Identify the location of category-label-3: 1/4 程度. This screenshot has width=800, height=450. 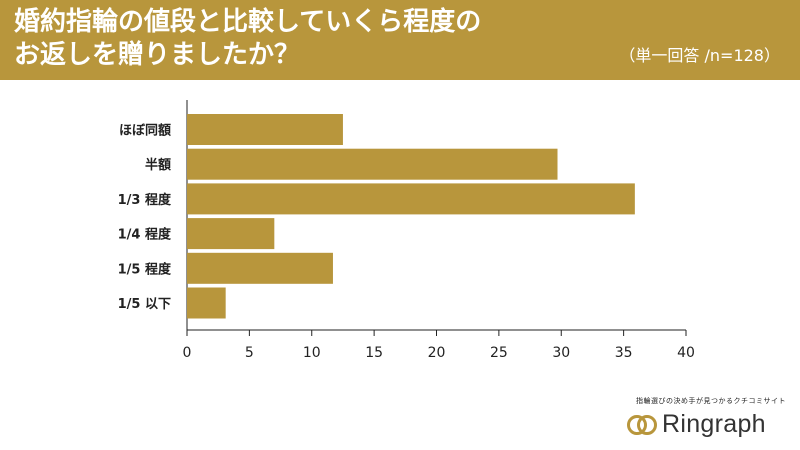
(145, 235).